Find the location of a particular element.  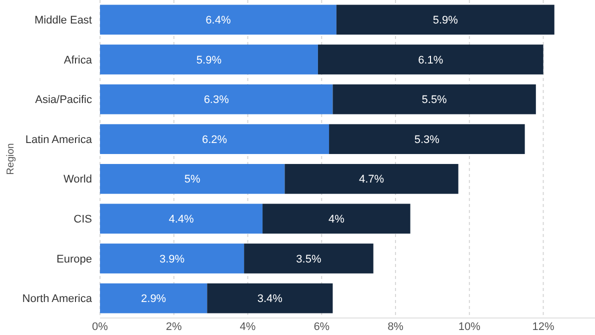

data-label: 6.1% is located at coordinates (431, 60).